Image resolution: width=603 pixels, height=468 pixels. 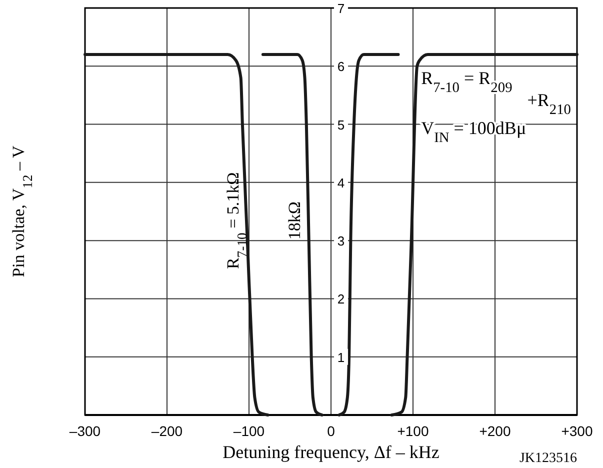 What do you see at coordinates (85, 431) in the screenshot?
I see `x-tick-label: –300` at bounding box center [85, 431].